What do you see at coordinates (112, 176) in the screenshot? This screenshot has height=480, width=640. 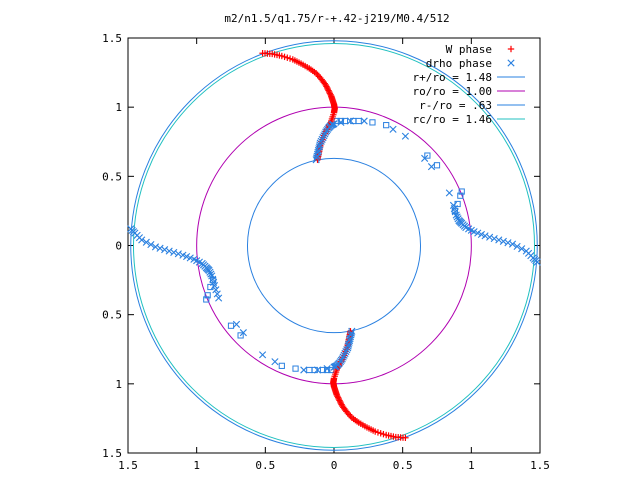 I see `y-tick-label: 0.5` at bounding box center [112, 176].